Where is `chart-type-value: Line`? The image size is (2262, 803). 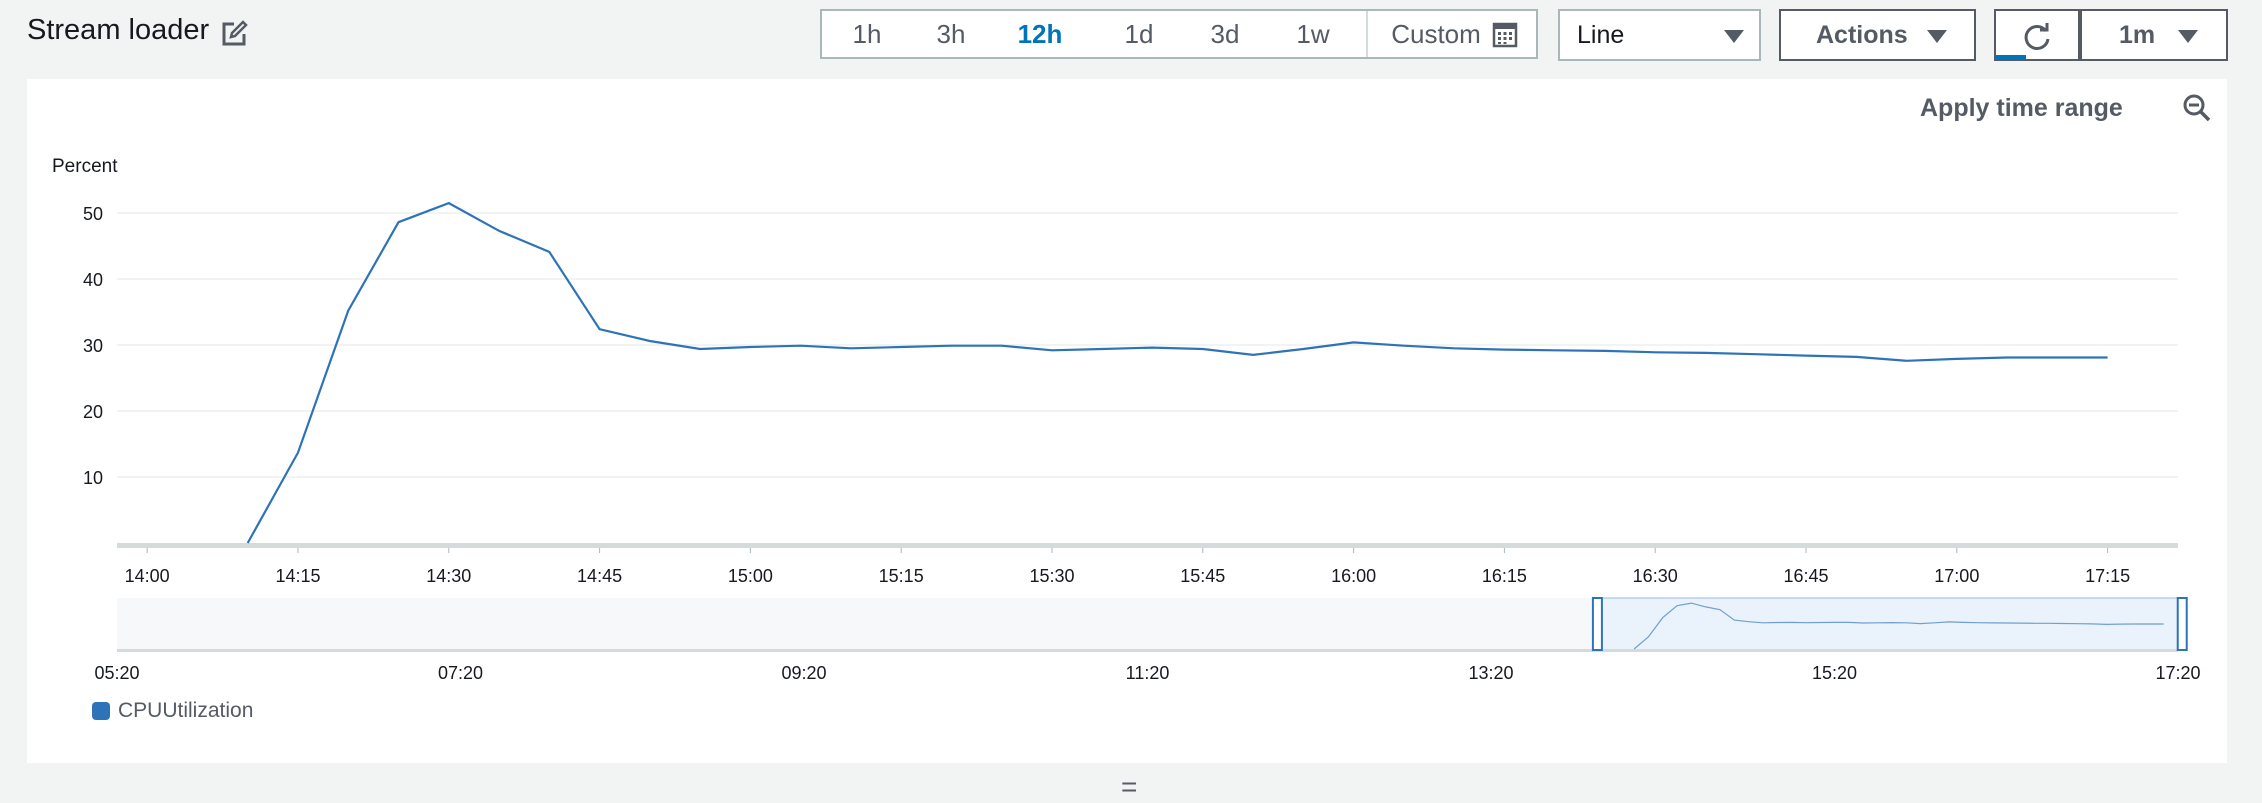 chart-type-value: Line is located at coordinates (1601, 35).